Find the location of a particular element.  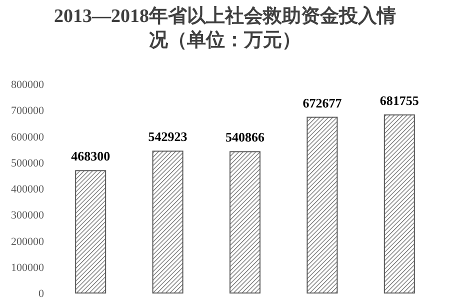

y-tick-label: 500000 is located at coordinates (27, 163).